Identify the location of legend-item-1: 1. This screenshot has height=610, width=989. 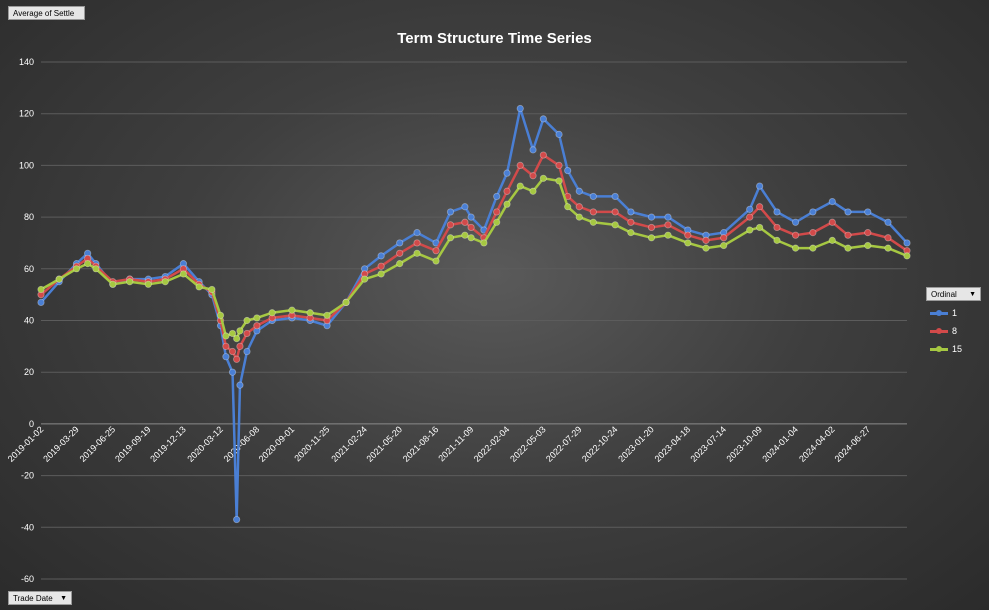
(946, 313).